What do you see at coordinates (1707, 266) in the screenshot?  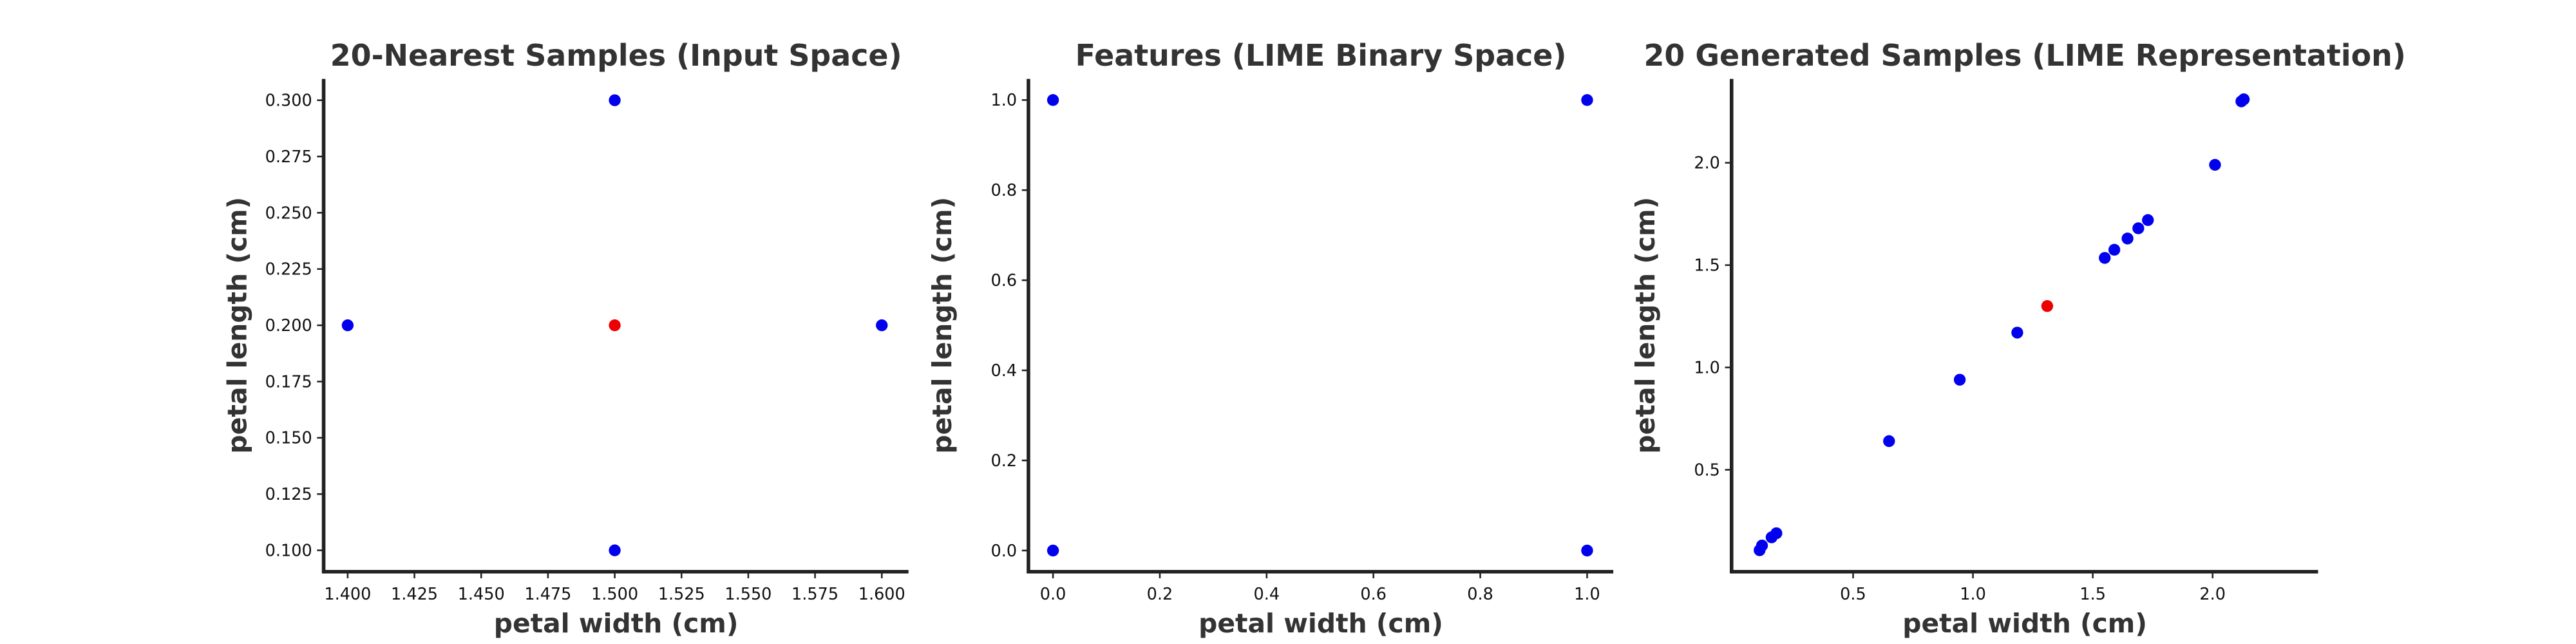 I see `y-tick-label: 1.5` at bounding box center [1707, 266].